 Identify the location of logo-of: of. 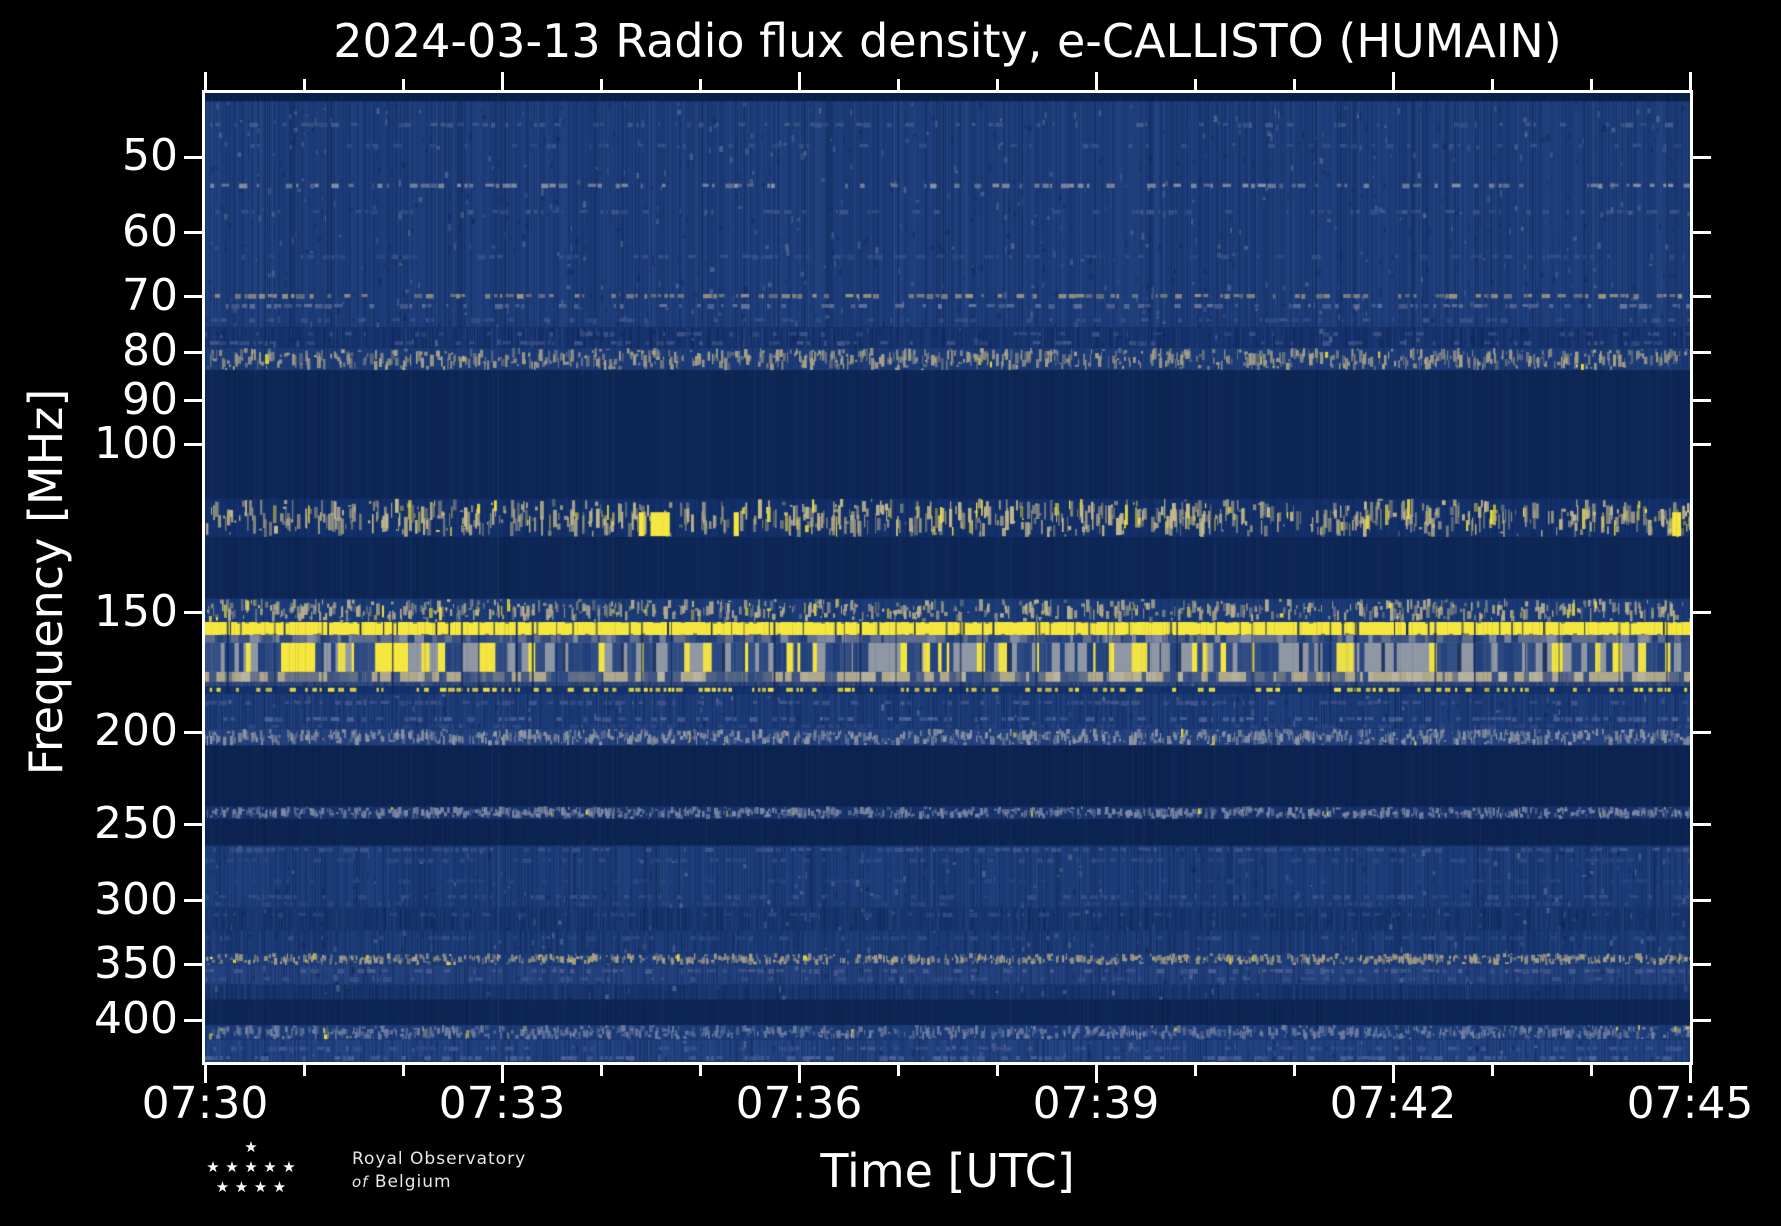
(360, 1182).